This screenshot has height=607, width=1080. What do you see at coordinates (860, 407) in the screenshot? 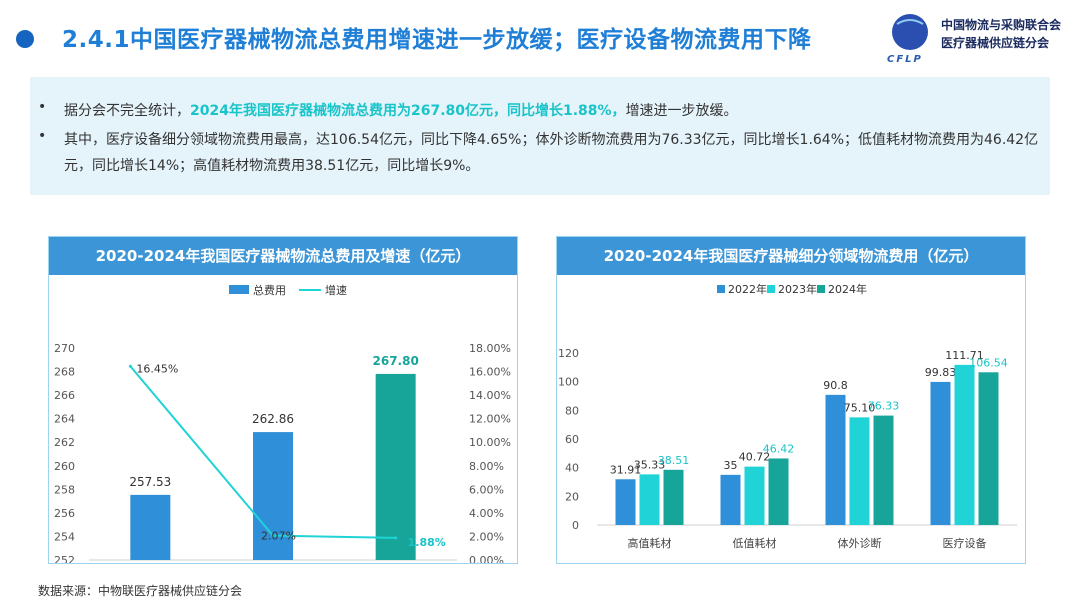
I see `segment-cost-bar-label: 75.10` at bounding box center [860, 407].